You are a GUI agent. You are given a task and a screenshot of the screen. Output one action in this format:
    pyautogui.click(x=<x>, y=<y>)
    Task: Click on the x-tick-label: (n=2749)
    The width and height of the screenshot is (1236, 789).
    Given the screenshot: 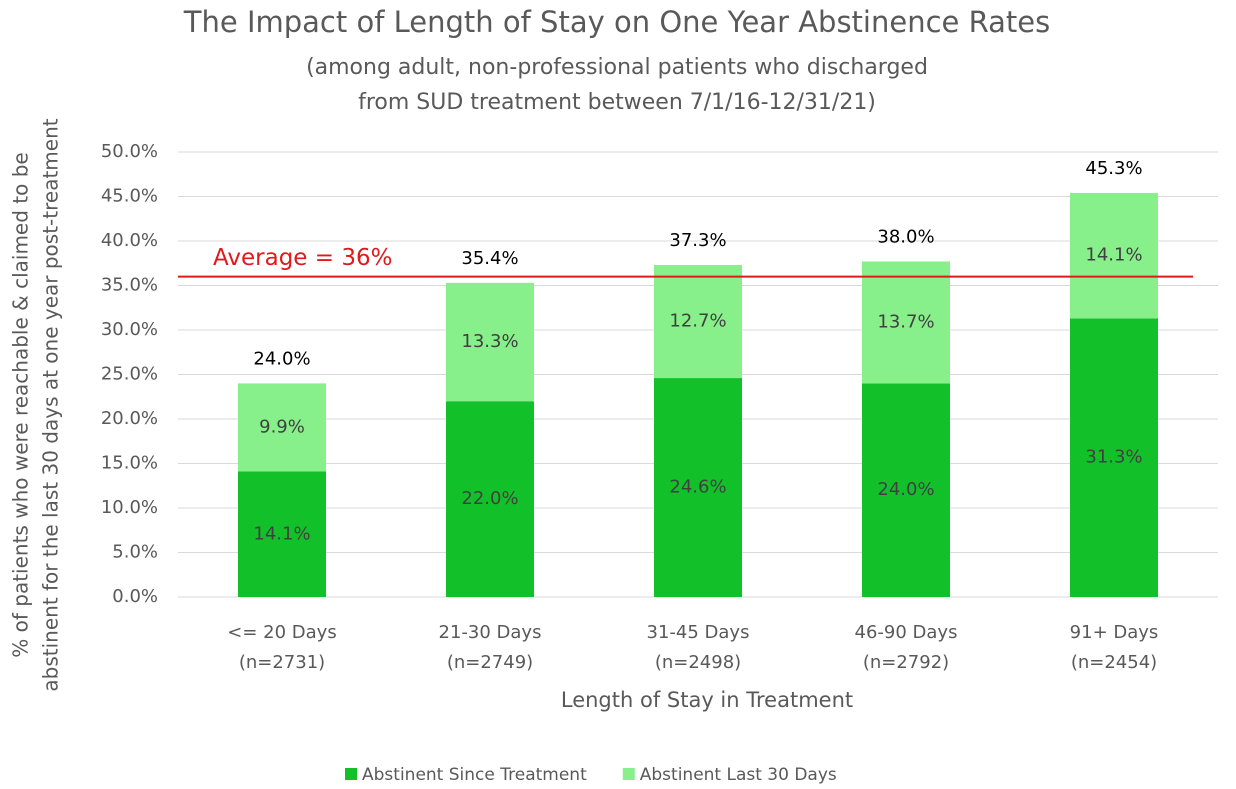 What is the action you would take?
    pyautogui.click(x=490, y=662)
    